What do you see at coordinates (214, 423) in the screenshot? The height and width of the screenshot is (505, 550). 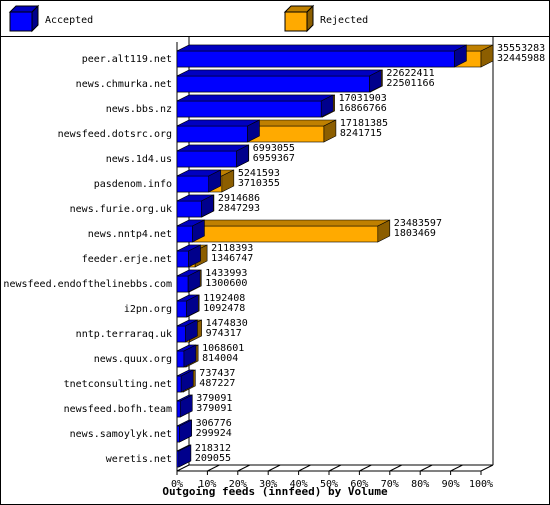 I see `value-label: 306776` at bounding box center [214, 423].